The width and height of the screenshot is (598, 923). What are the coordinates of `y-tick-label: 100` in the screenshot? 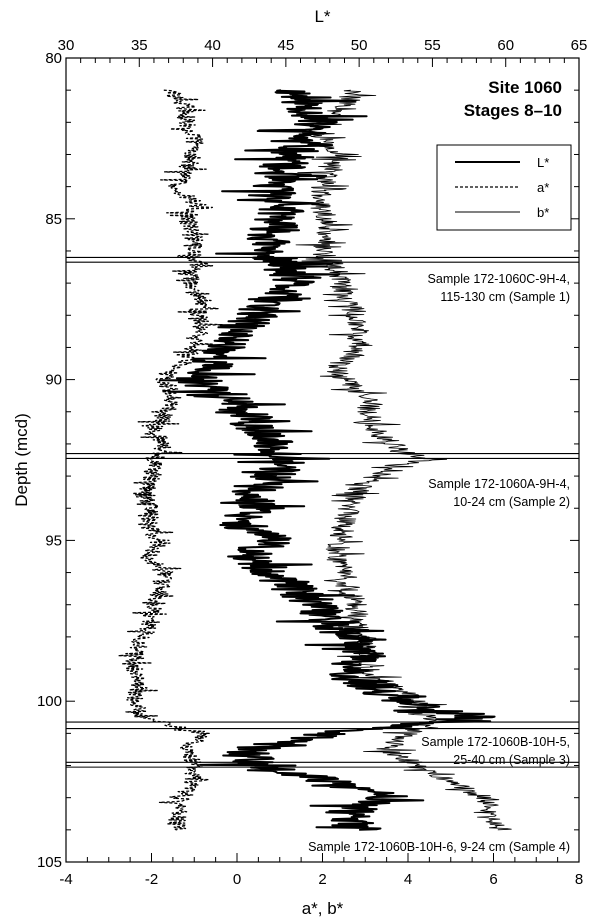 It's located at (49, 701).